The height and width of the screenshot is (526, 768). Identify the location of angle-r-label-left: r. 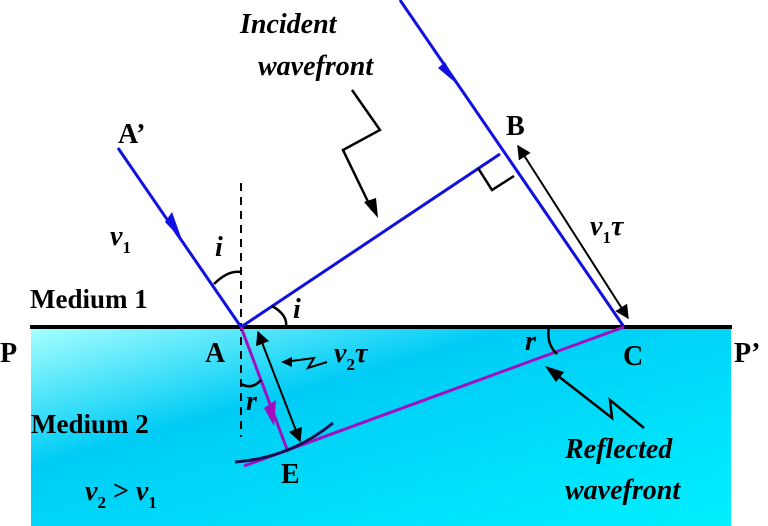
(252, 401).